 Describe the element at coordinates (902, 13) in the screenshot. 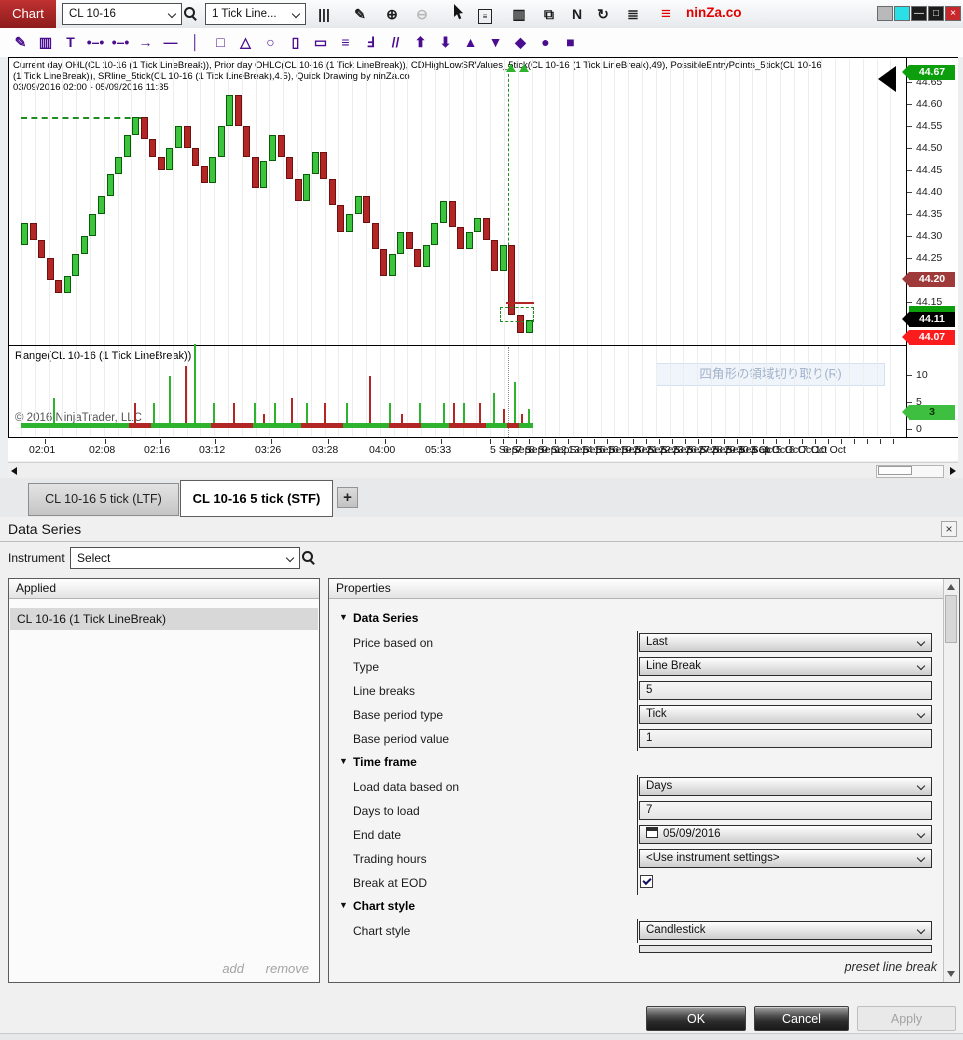

I see `theme-cyan-button` at that location.